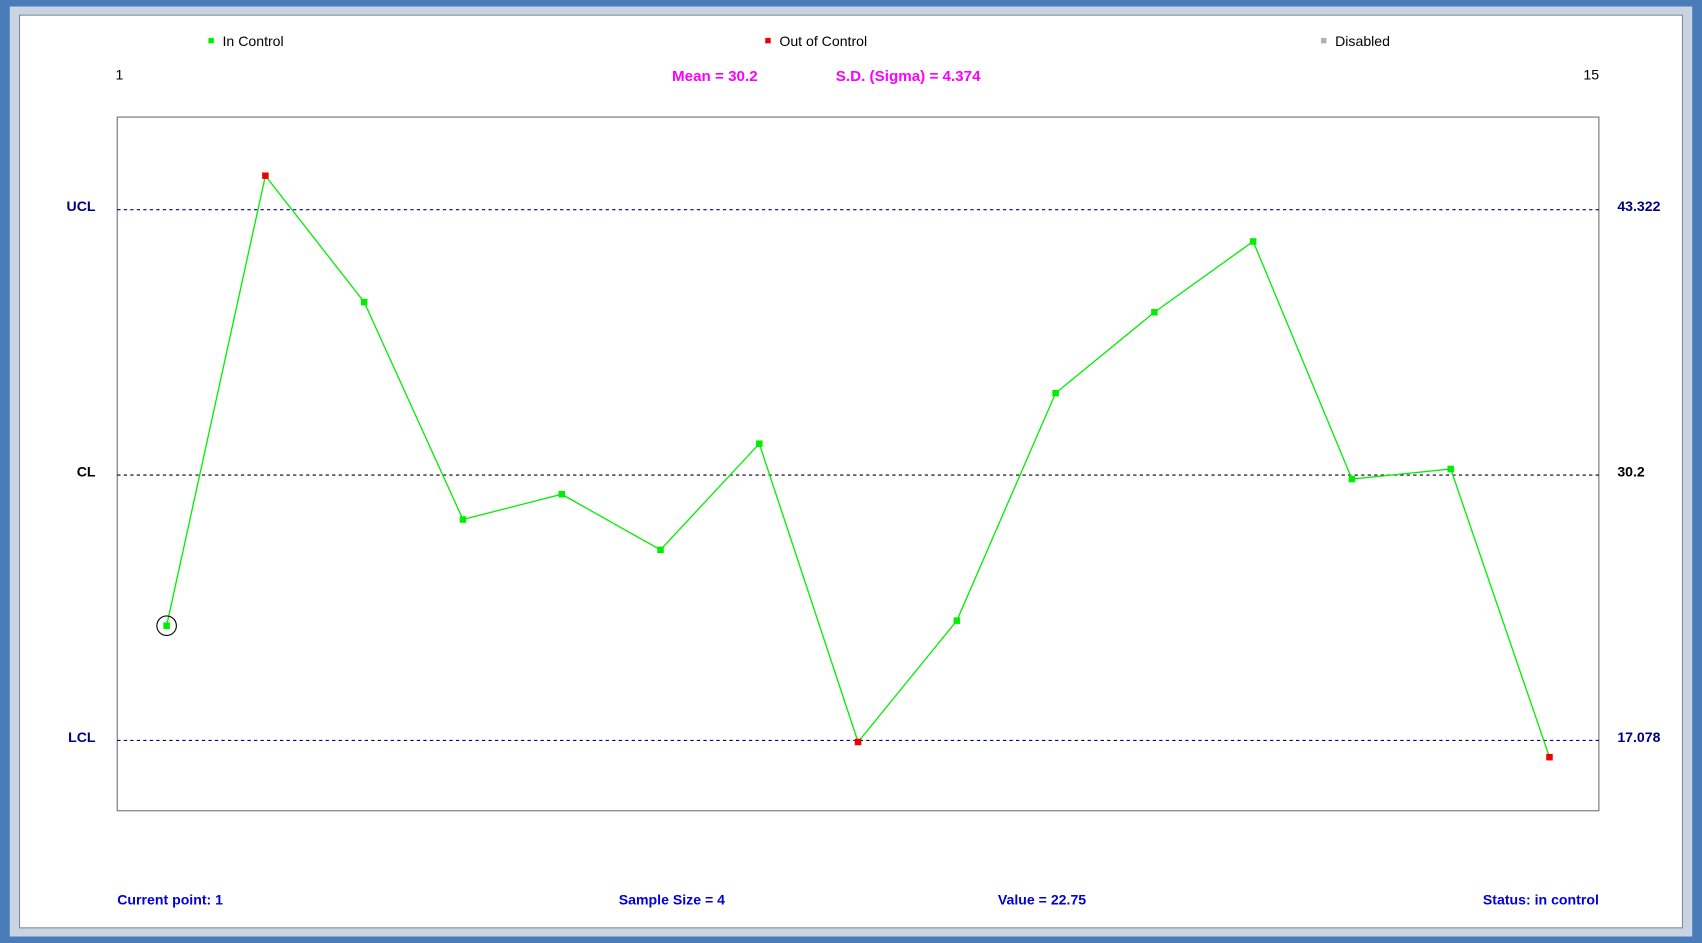 The image size is (1702, 943). I want to click on legend-label: Out of Control, so click(823, 41).